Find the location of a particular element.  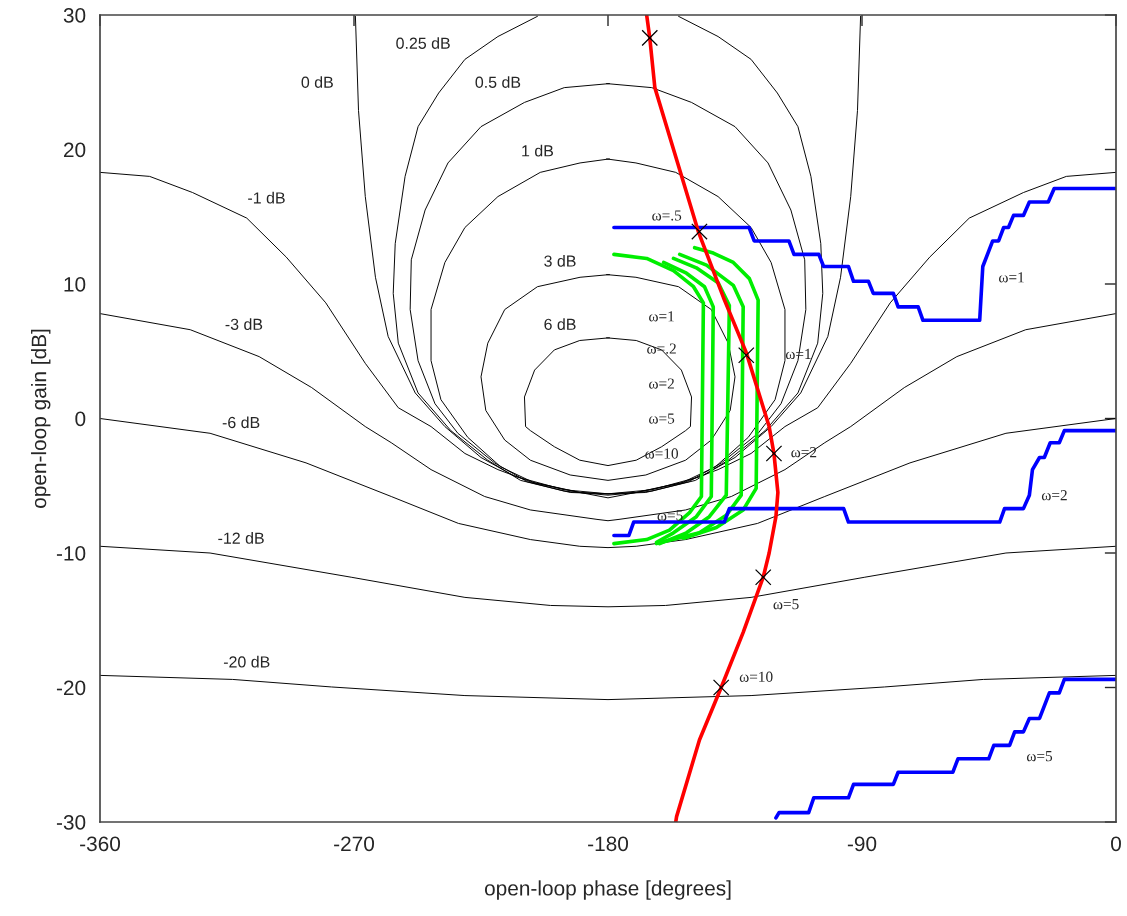

y-tick-label: 10 is located at coordinates (75, 284).